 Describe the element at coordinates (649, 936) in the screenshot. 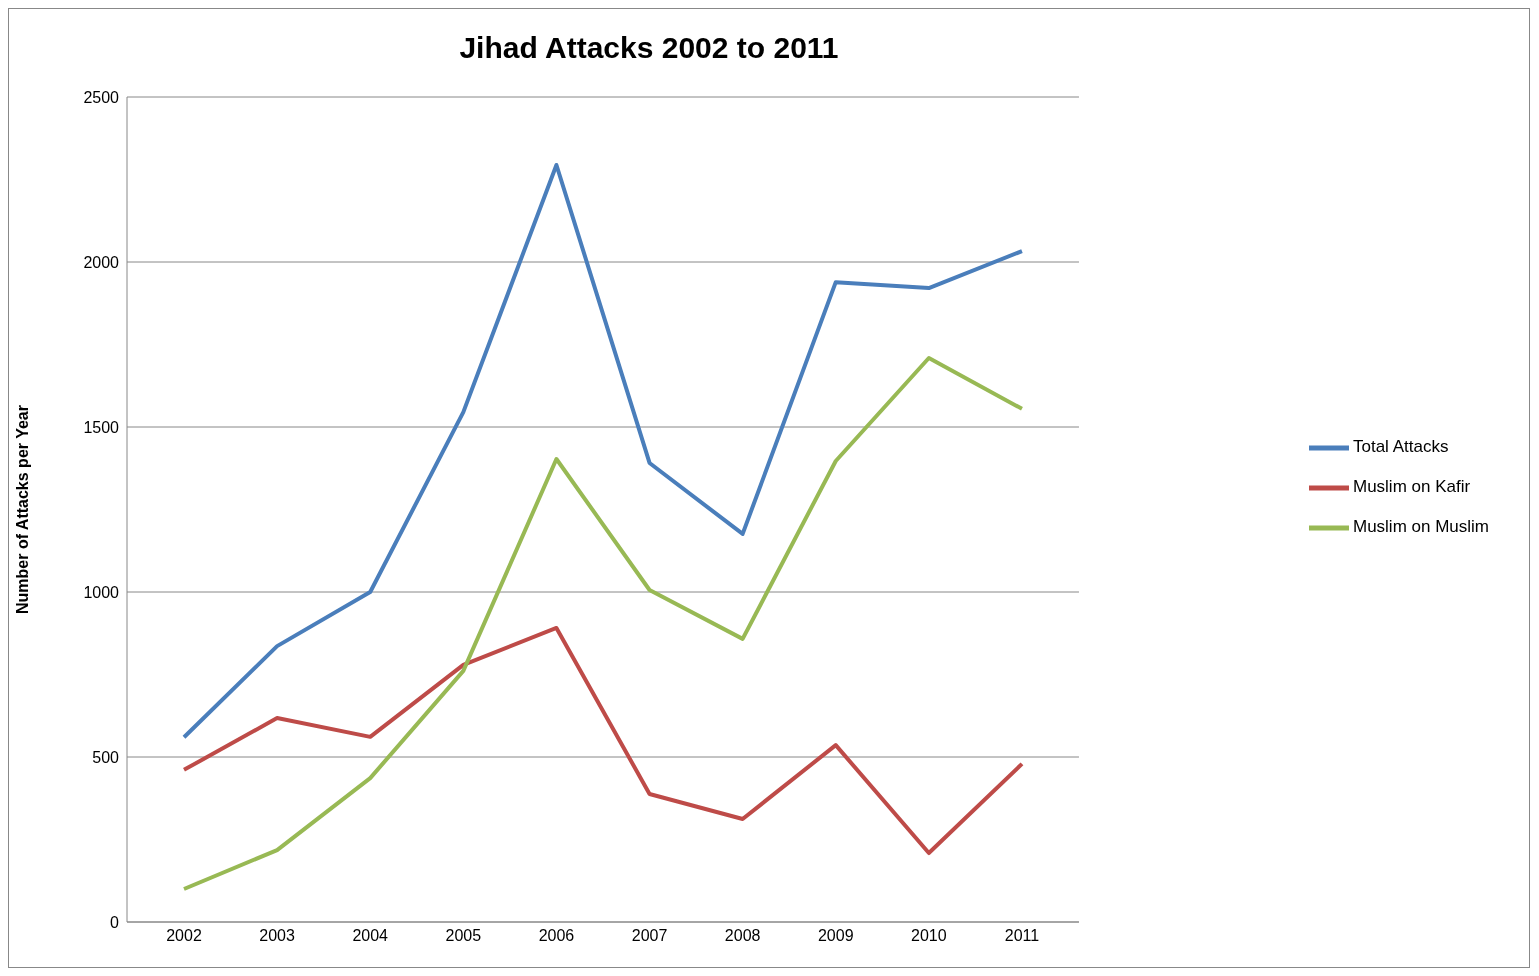

I see `x-tick-label: 2007` at that location.